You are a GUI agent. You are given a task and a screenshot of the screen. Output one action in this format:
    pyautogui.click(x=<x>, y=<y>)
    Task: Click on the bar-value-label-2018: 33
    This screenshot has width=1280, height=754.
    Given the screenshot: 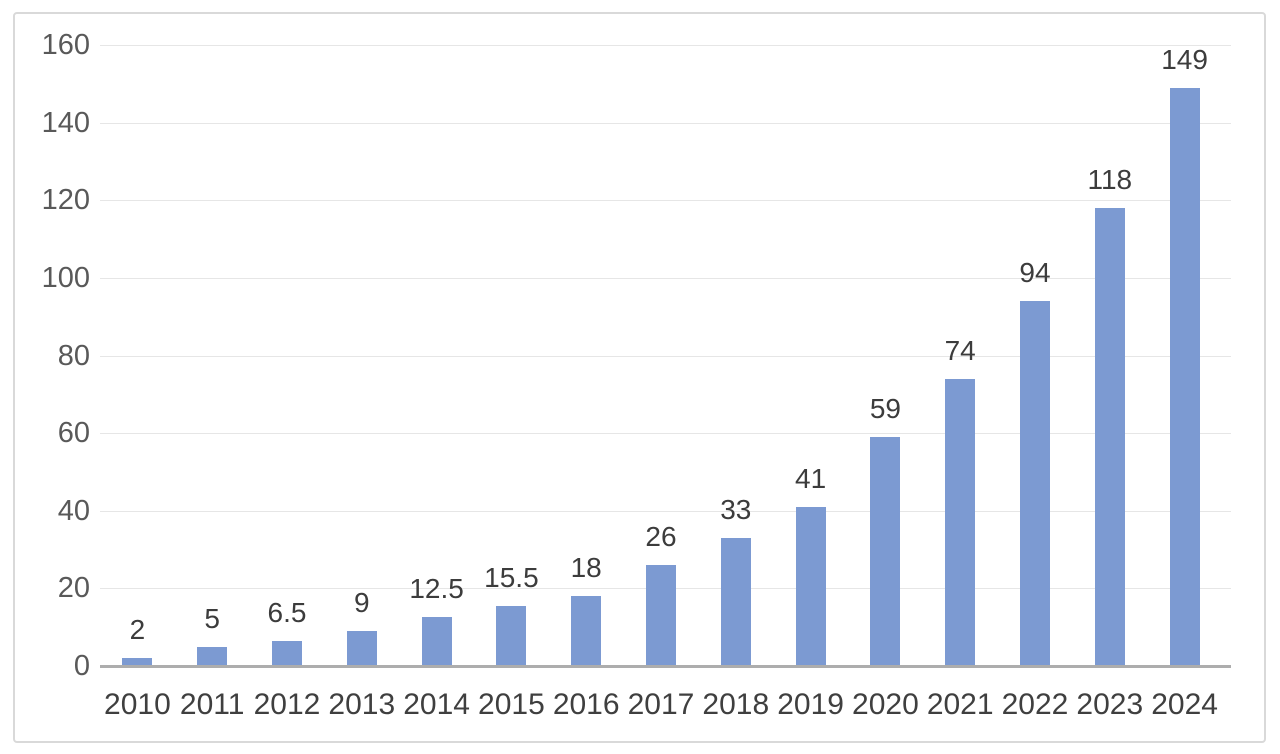 What is the action you would take?
    pyautogui.click(x=736, y=509)
    